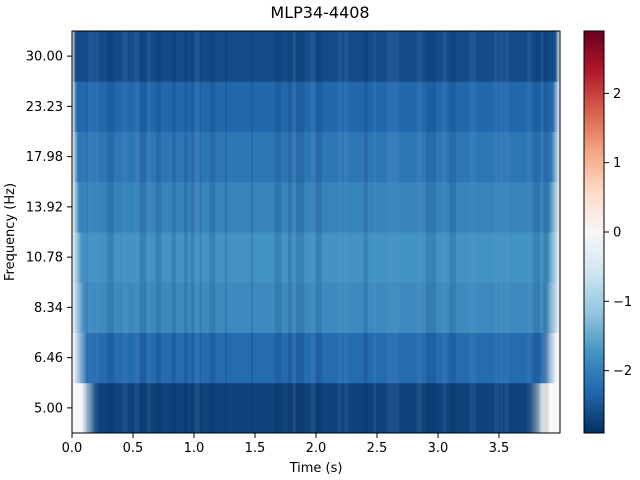  What do you see at coordinates (617, 163) in the screenshot?
I see `colorbar-tick-label: 1` at bounding box center [617, 163].